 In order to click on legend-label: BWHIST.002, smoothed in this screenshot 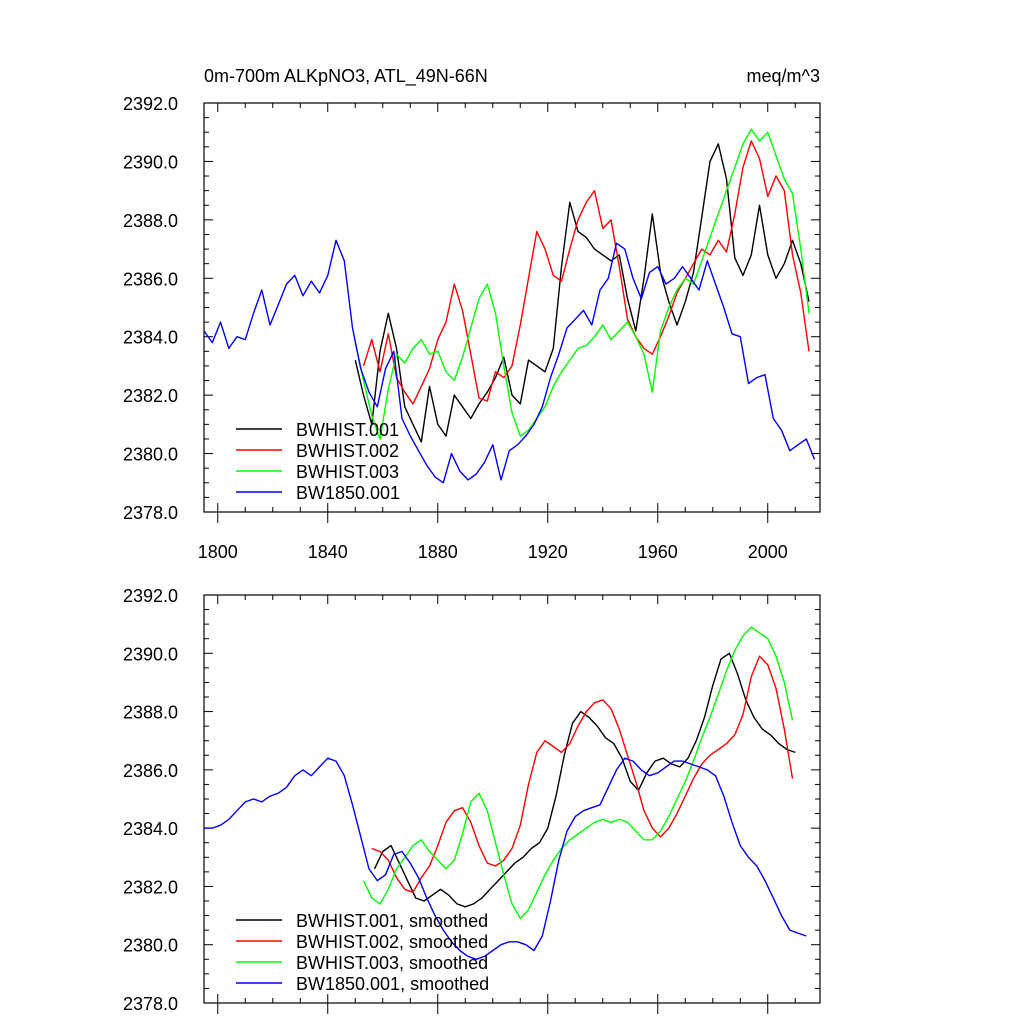, I will do `click(392, 942)`.